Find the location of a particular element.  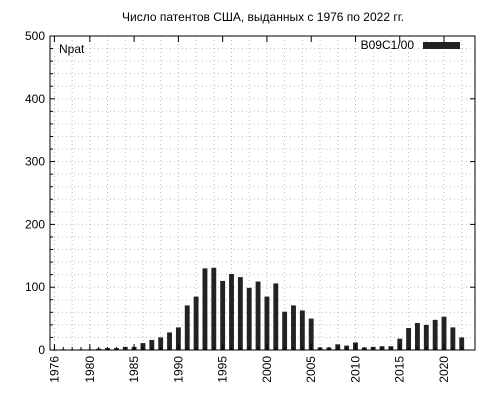

x-tick-label: 2020 is located at coordinates (444, 369).